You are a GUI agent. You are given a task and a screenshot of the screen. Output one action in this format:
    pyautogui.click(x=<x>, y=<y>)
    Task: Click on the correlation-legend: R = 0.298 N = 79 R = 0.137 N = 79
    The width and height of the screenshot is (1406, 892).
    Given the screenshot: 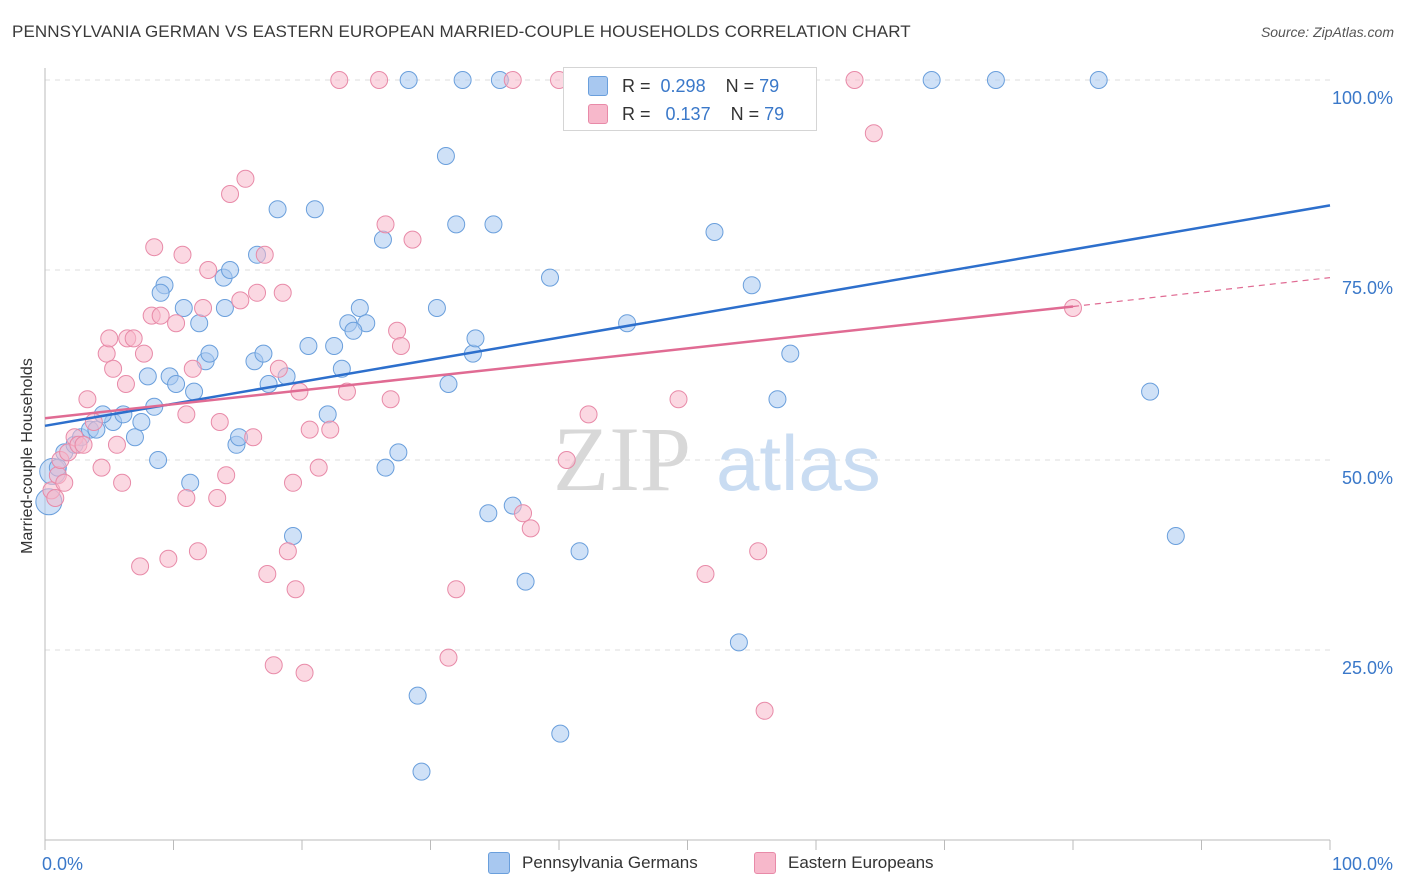 What is the action you would take?
    pyautogui.click(x=690, y=99)
    